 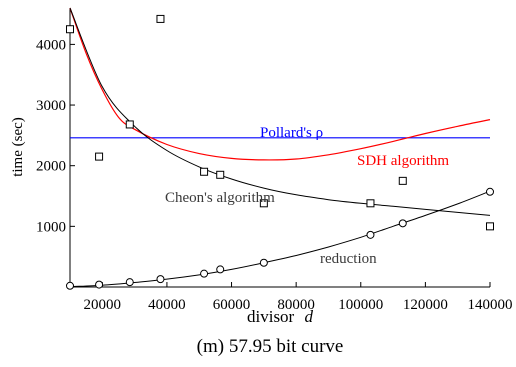 What do you see at coordinates (403, 161) in the screenshot?
I see `sdh-label: SDH algorithm` at bounding box center [403, 161].